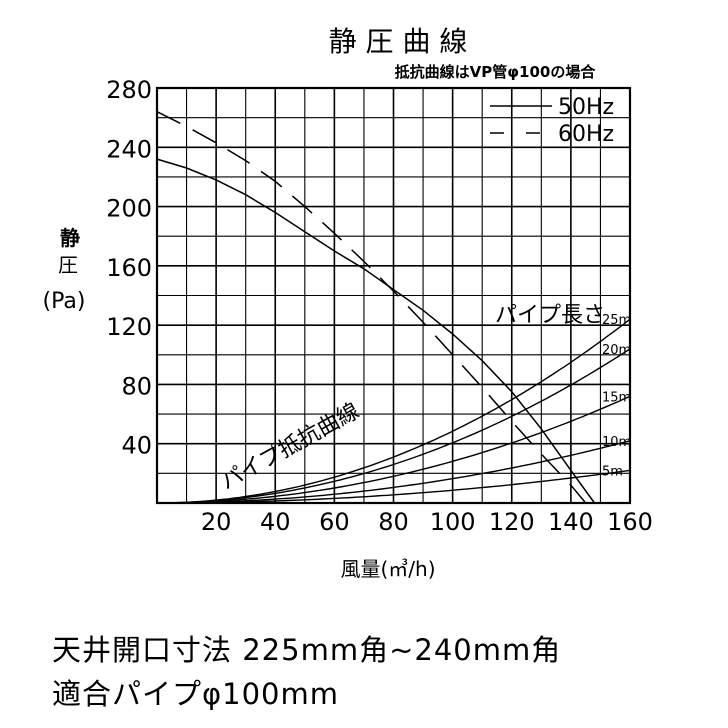  I want to click on resistance-curve-label: 15m, so click(616, 397).